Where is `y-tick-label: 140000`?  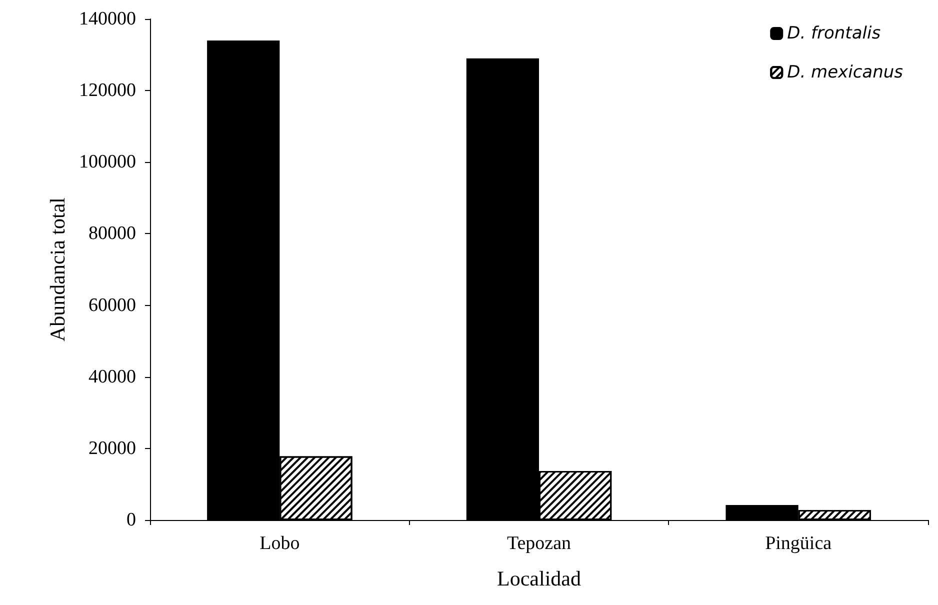 y-tick-label: 140000 is located at coordinates (107, 19).